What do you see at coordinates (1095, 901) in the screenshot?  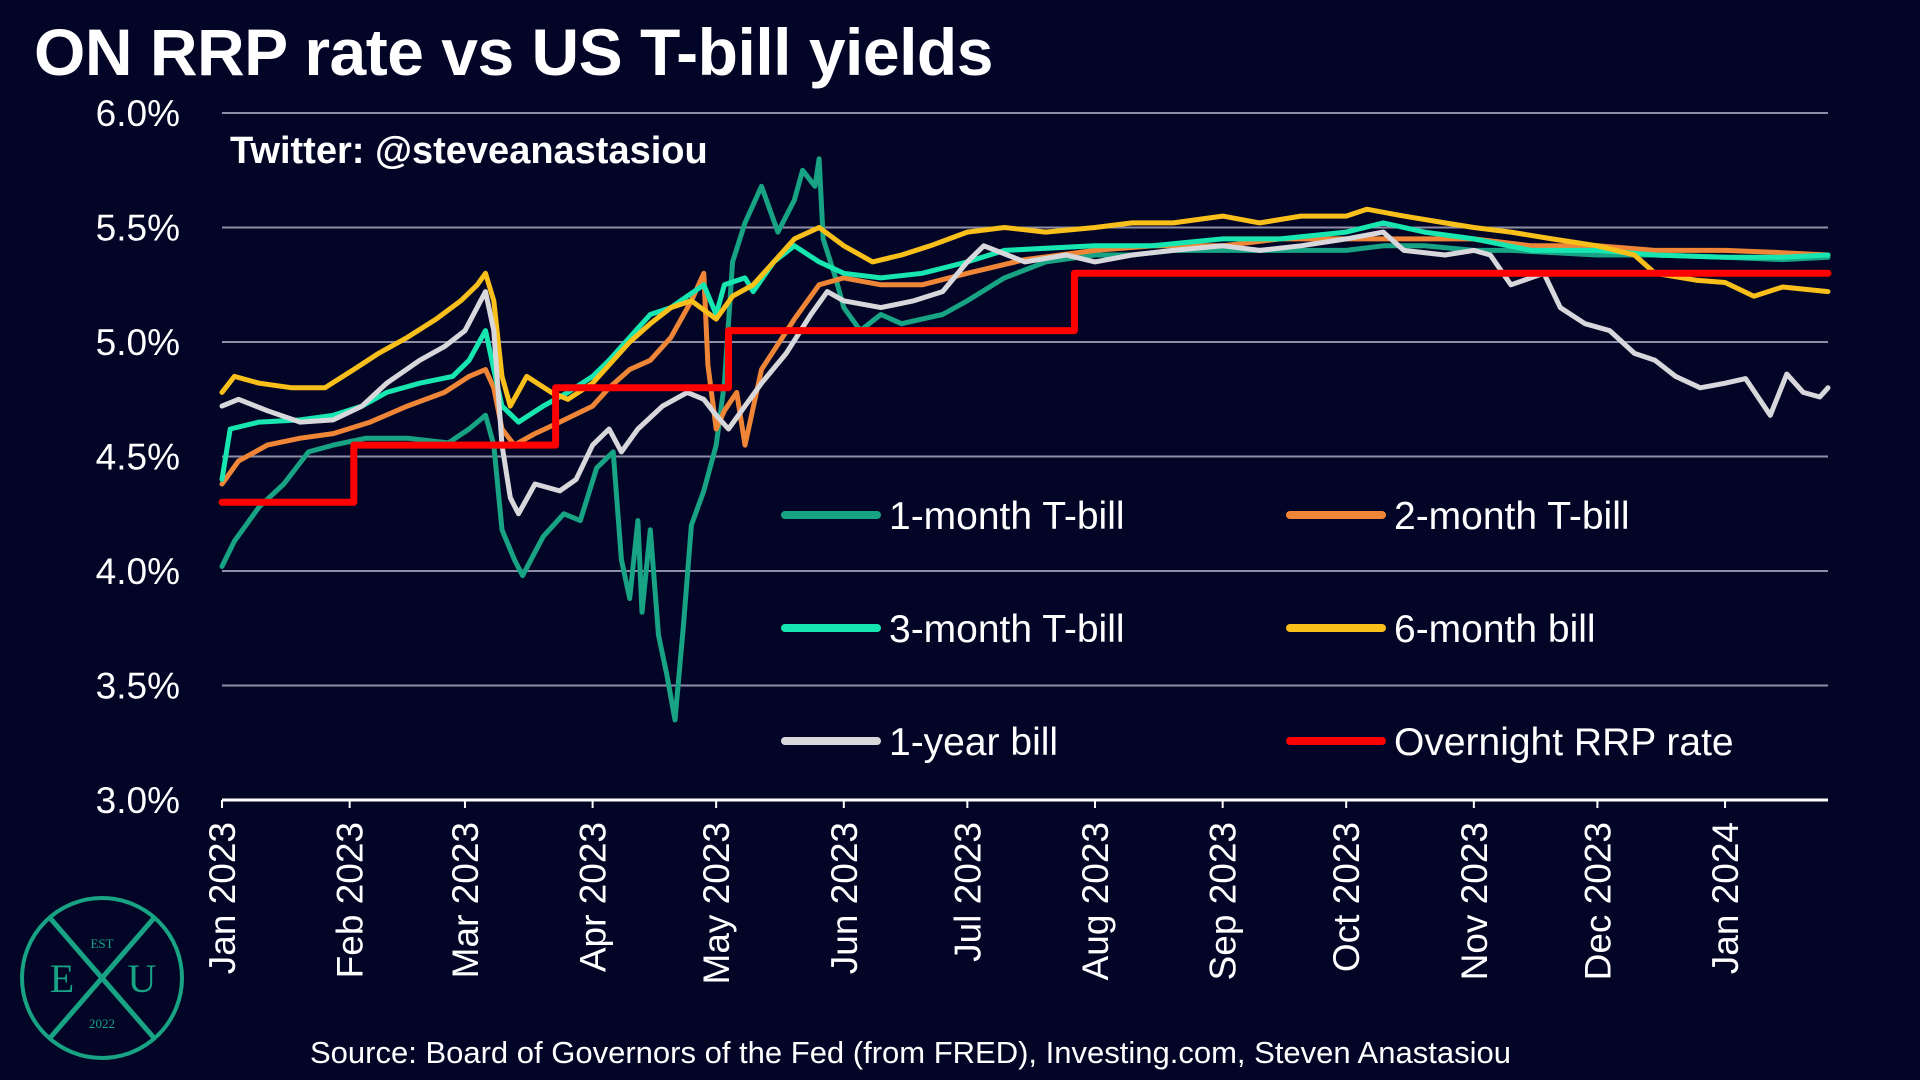 I see `x-tick-label: Aug 2023` at bounding box center [1095, 901].